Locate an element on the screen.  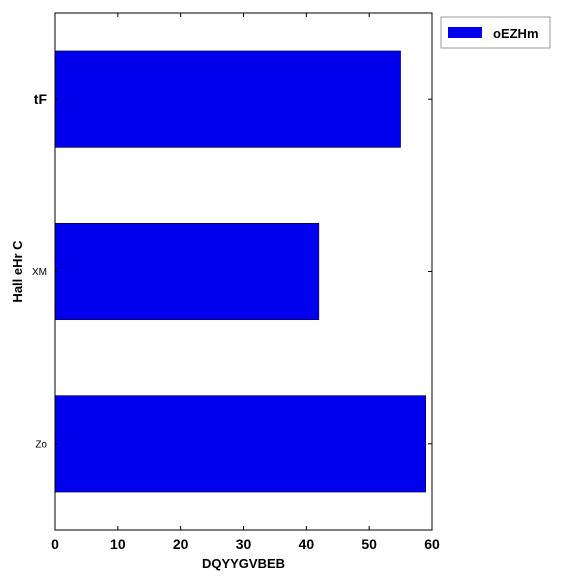
bar-Zo is located at coordinates (240, 444).